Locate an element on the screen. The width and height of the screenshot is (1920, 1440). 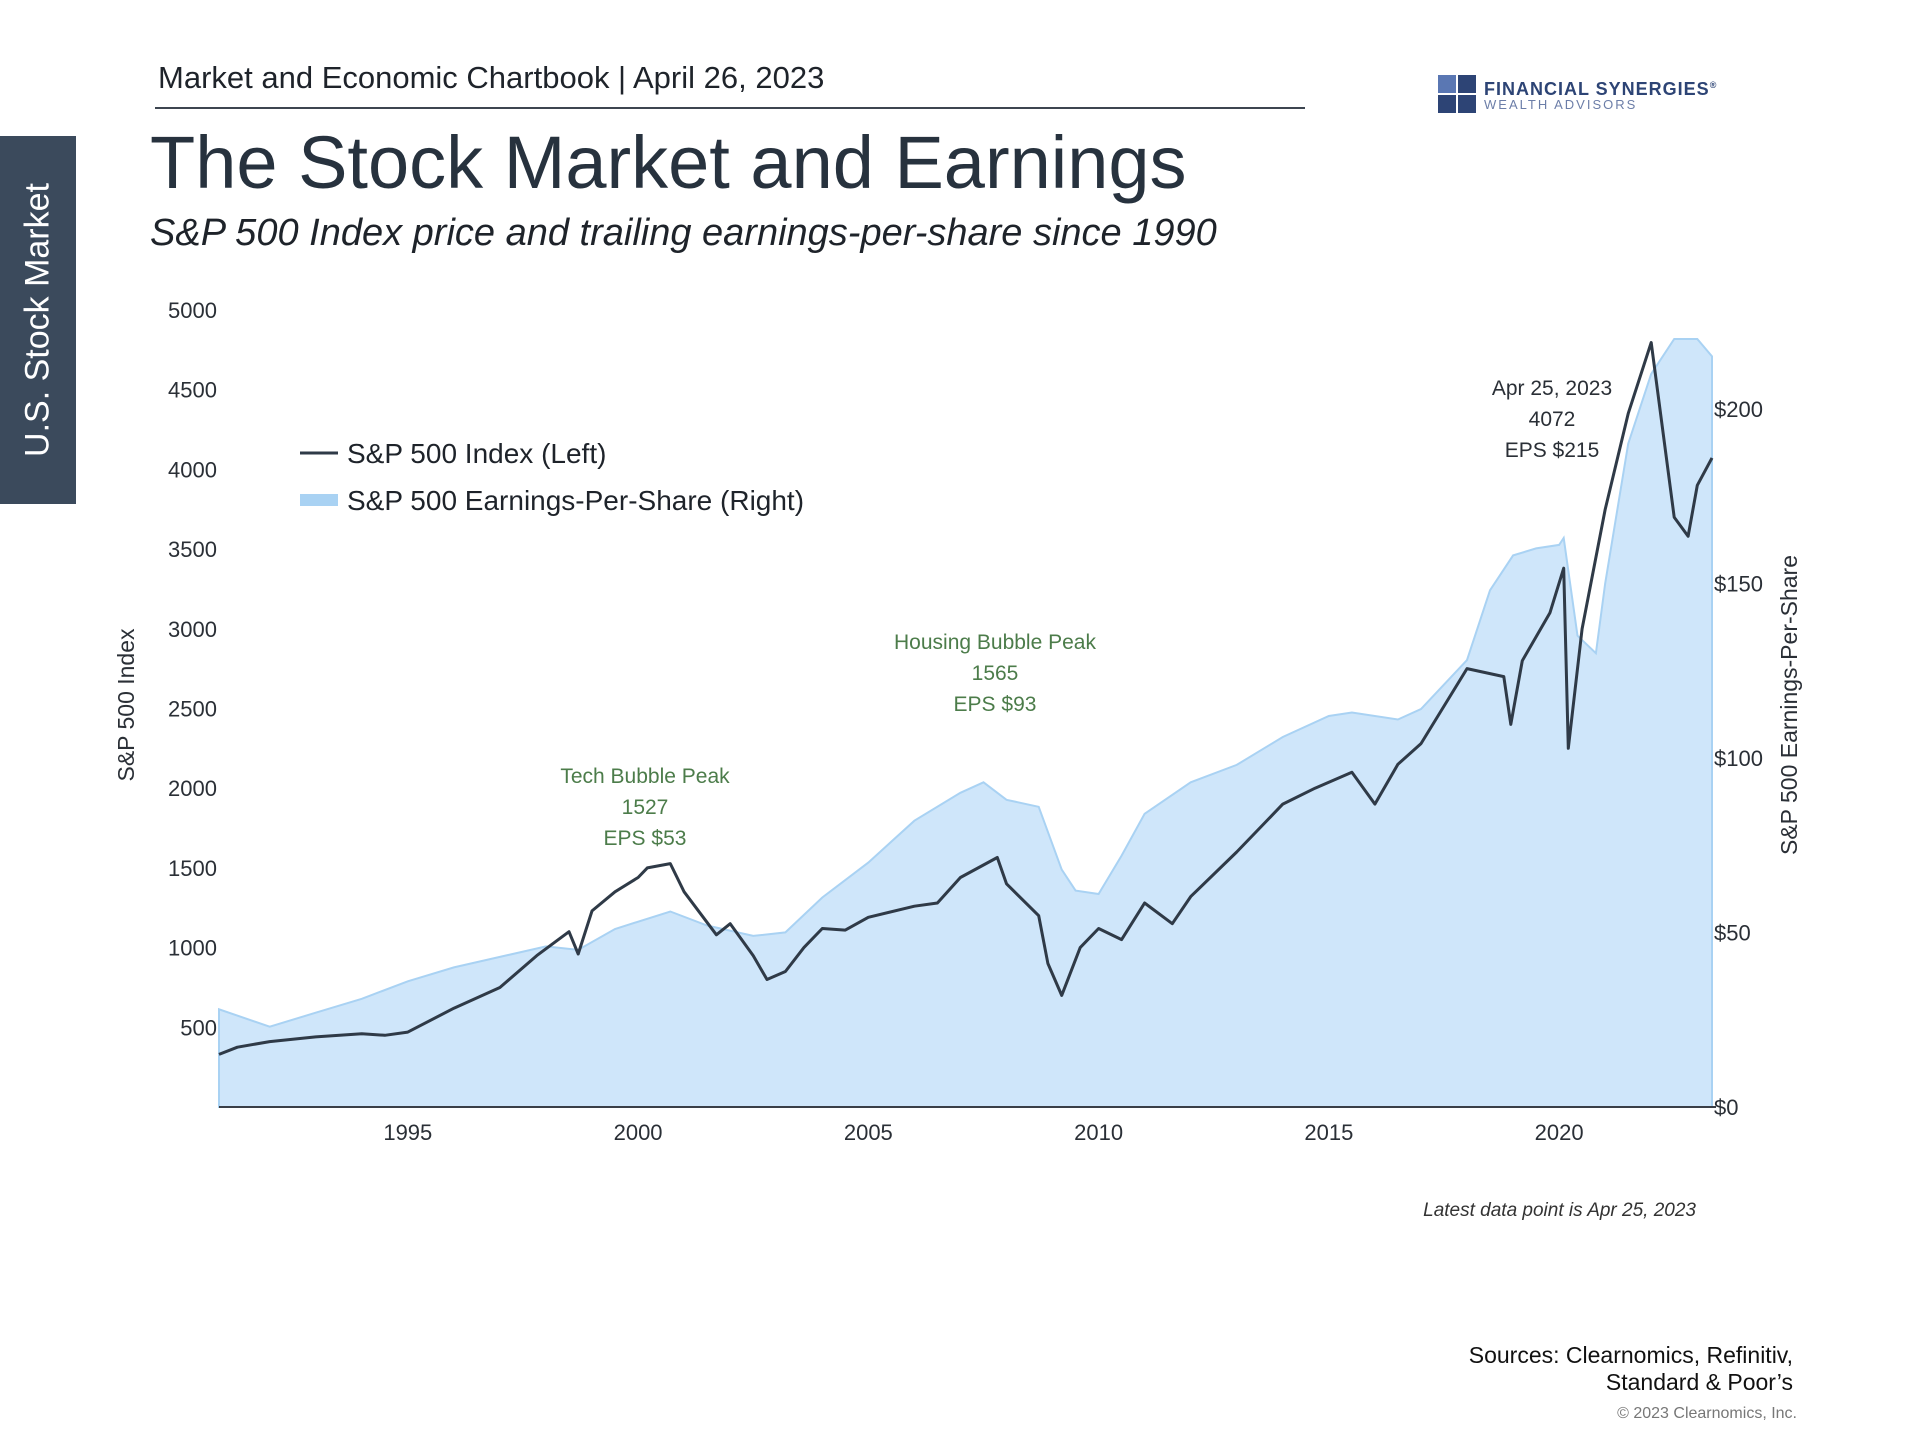
annotation-tech-bubble: Tech Bubble Peak 1527 EPS $53 is located at coordinates (645, 807).